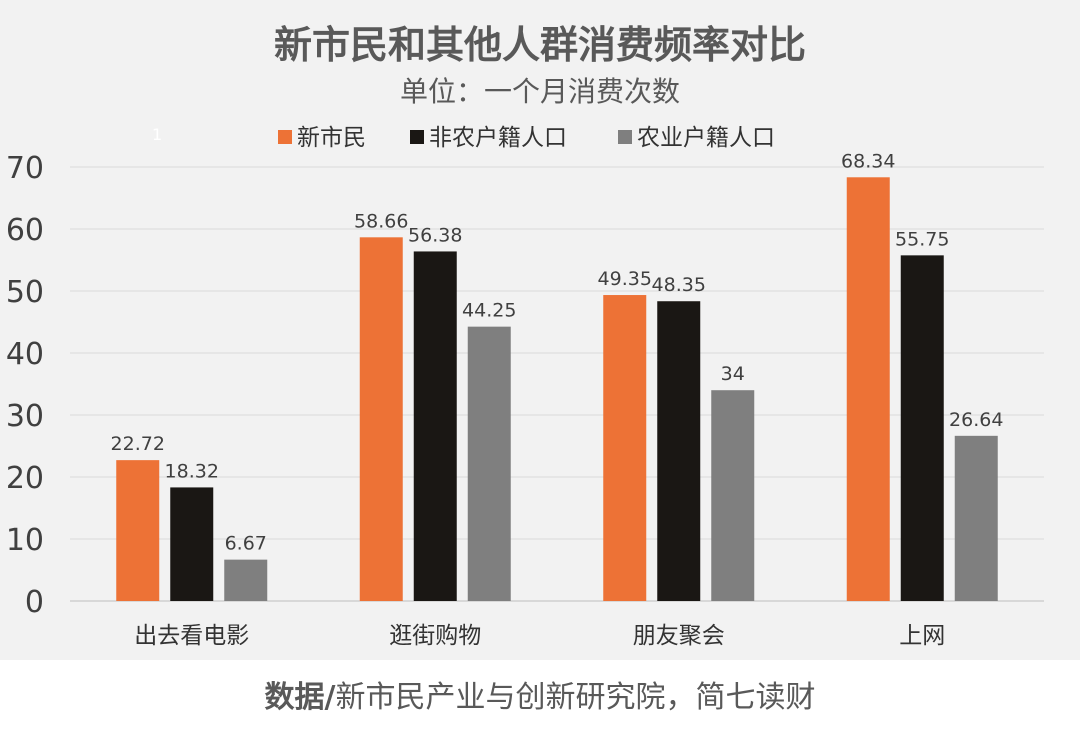 The image size is (1080, 738). What do you see at coordinates (25, 478) in the screenshot?
I see `y-tick-label: 20` at bounding box center [25, 478].